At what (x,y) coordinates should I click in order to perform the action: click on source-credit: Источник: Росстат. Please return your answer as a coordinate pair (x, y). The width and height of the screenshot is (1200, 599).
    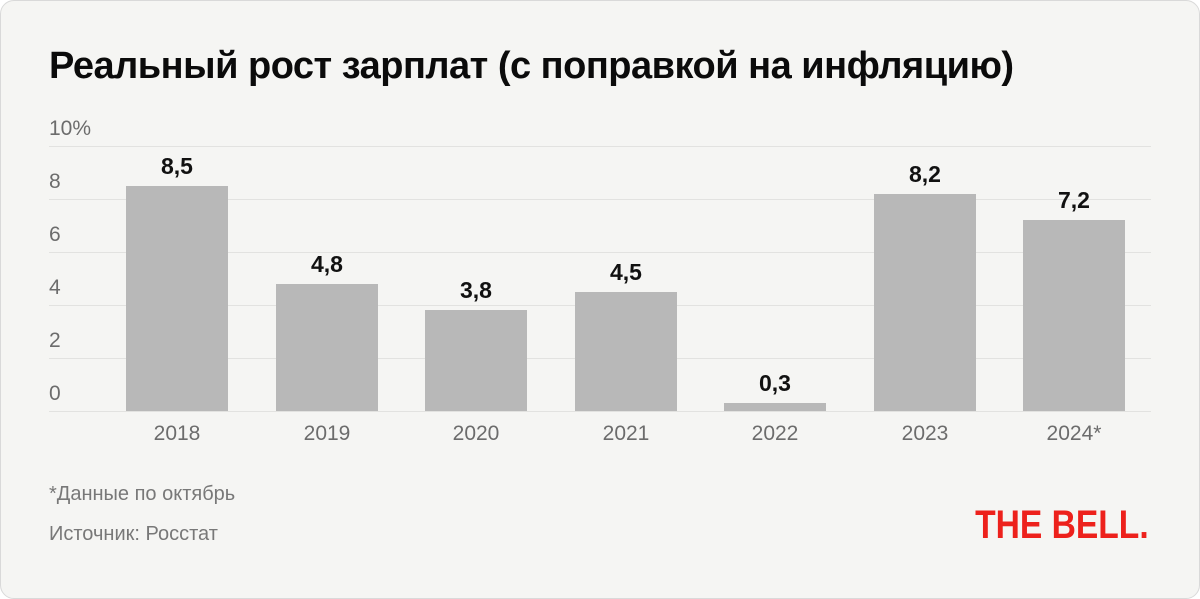
    Looking at the image, I should click on (133, 534).